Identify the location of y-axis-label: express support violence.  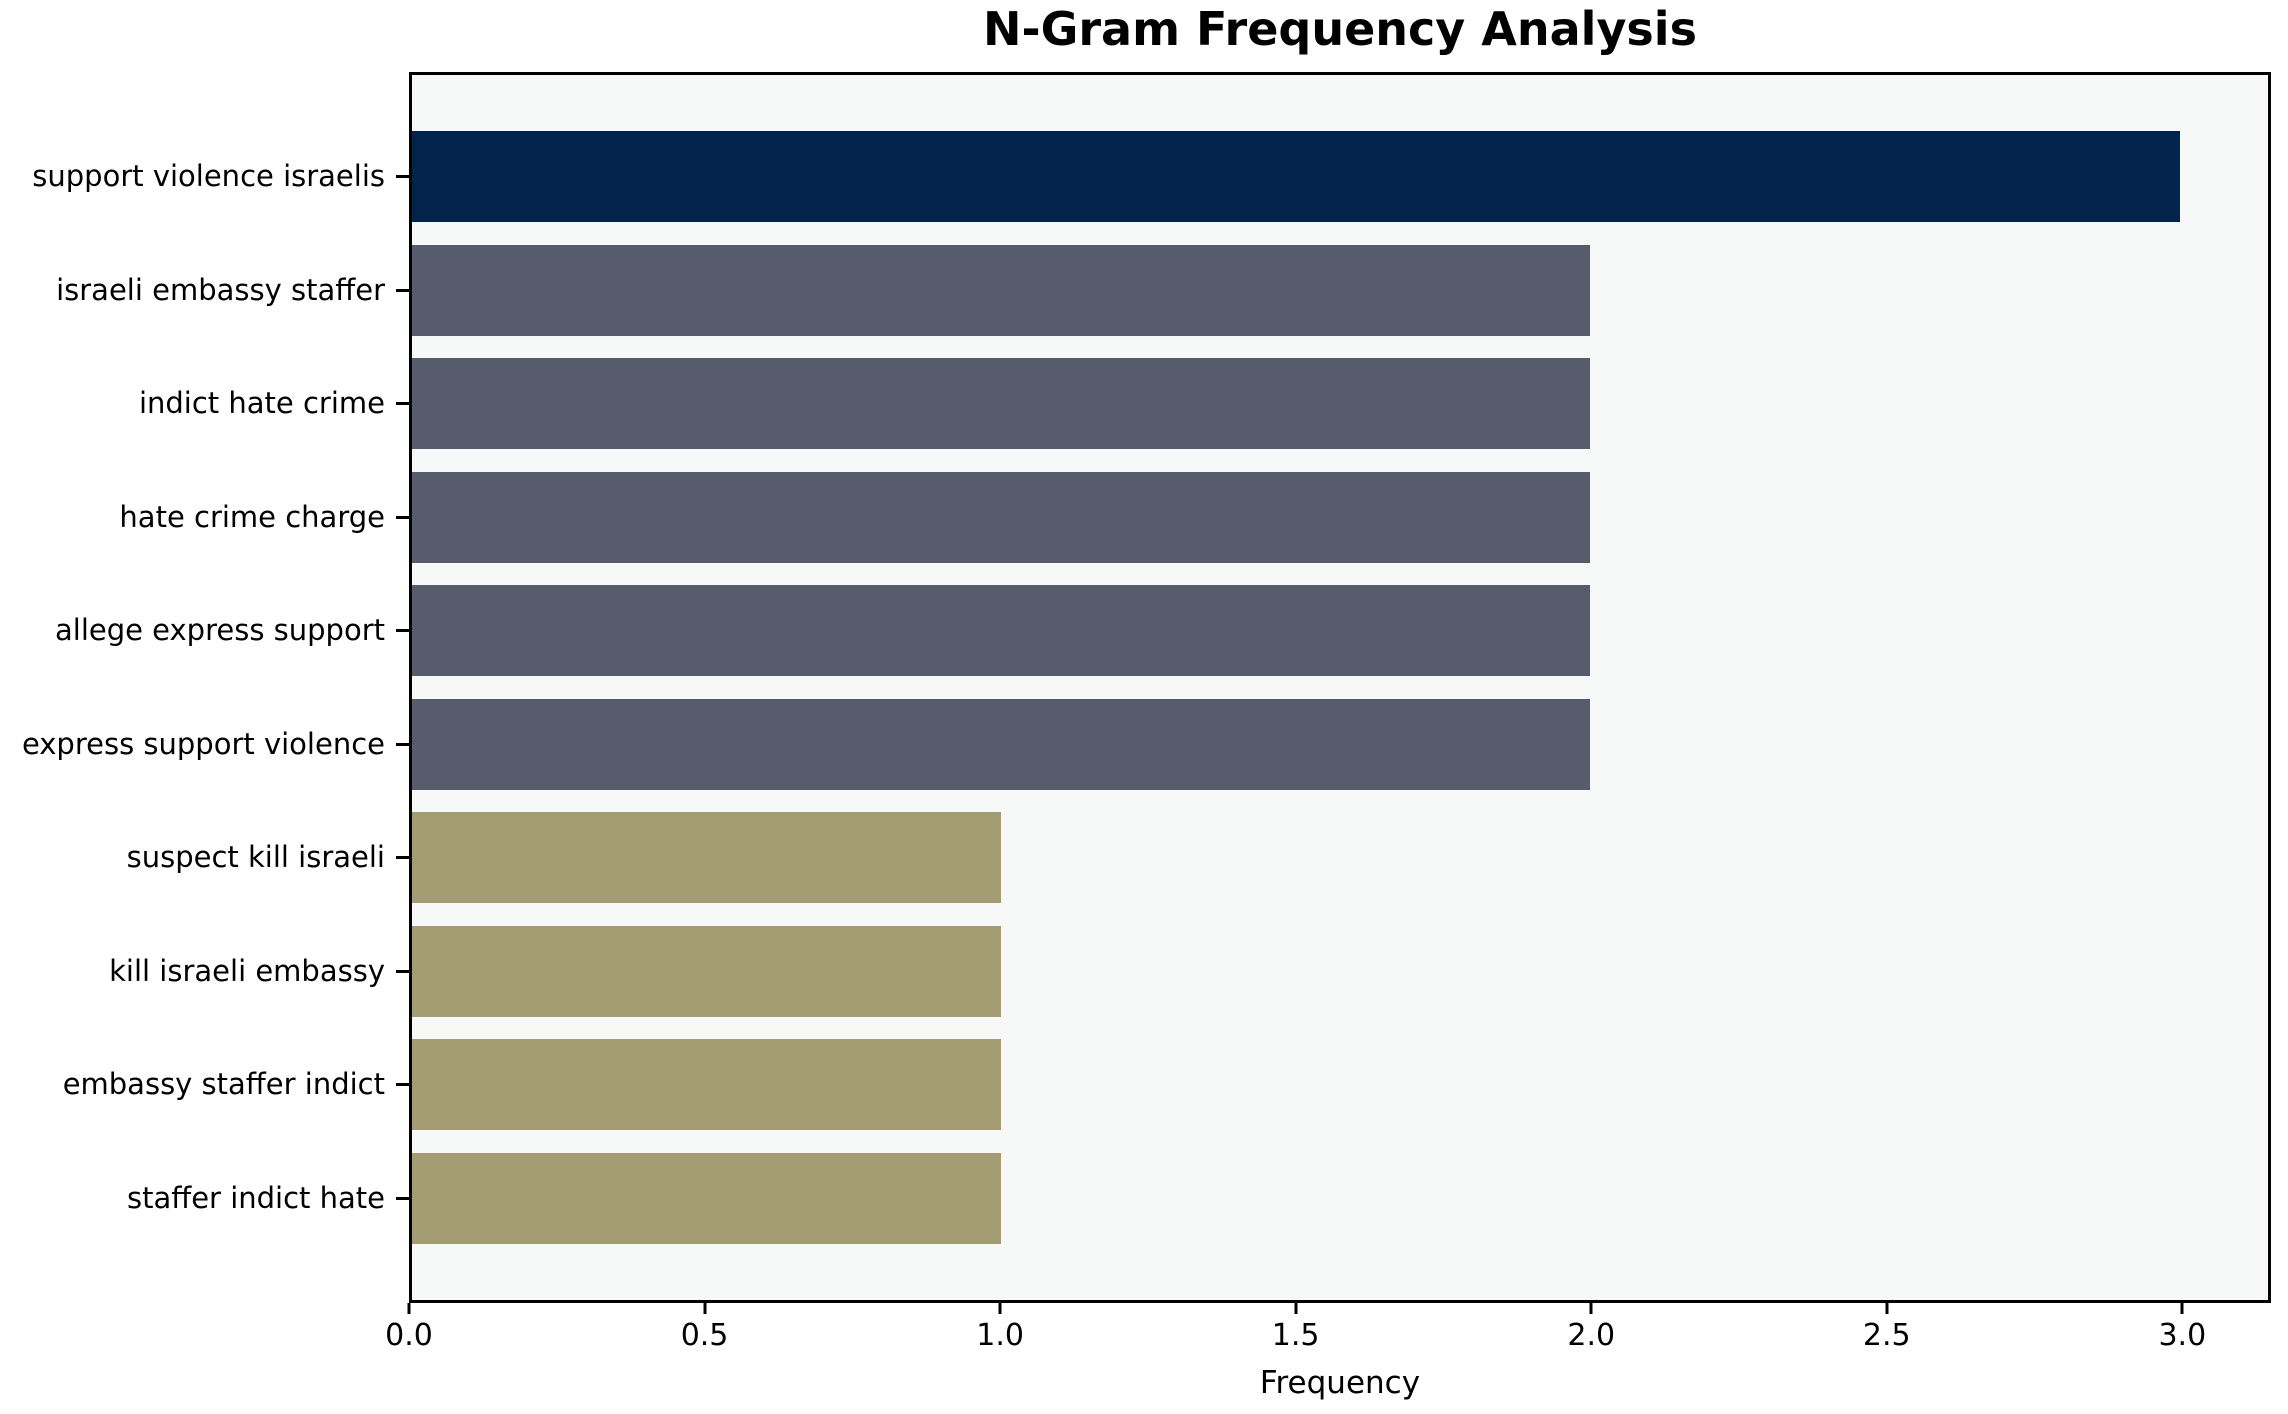
(203, 743).